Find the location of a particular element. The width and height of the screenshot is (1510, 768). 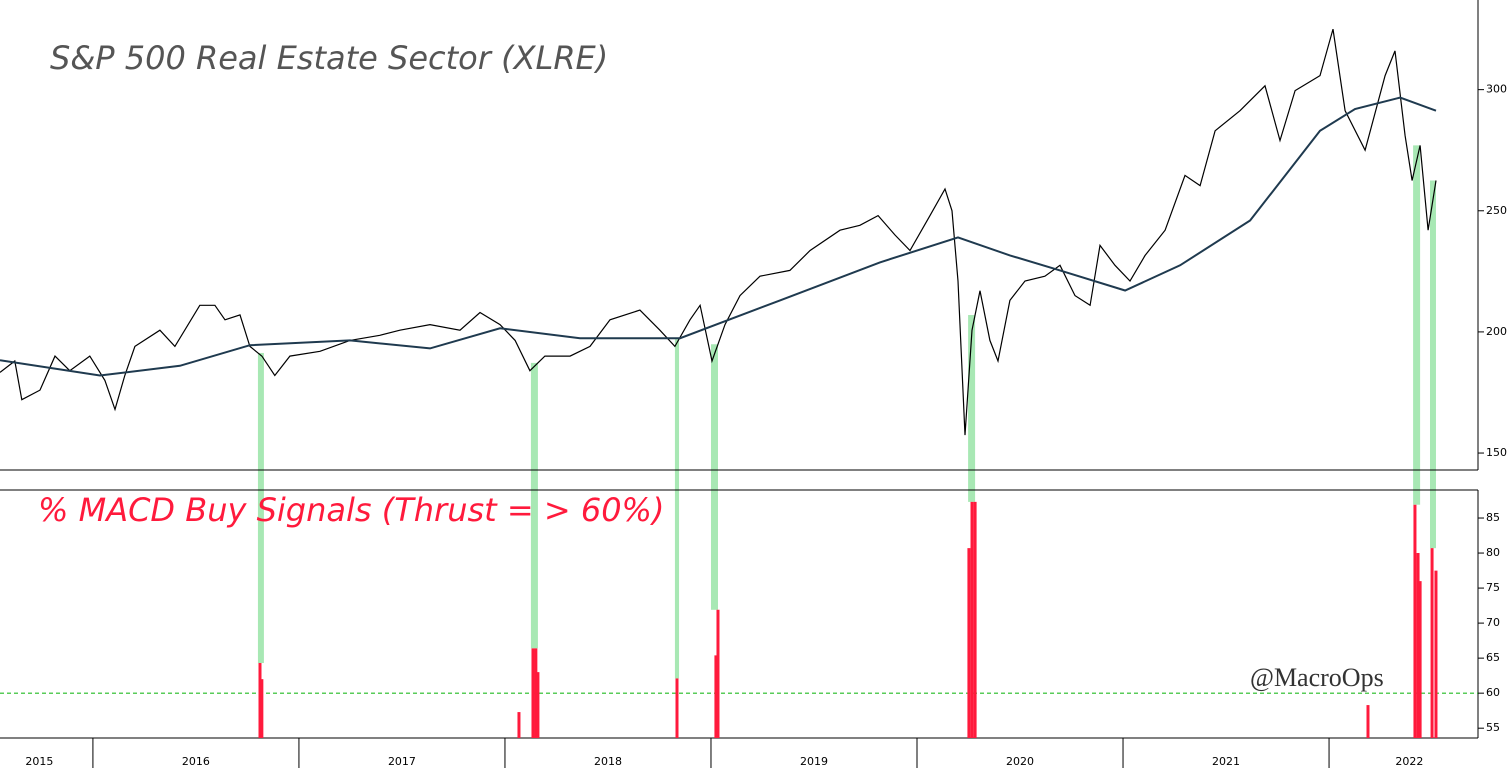

y-tick-label: 80 is located at coordinates (1493, 552).